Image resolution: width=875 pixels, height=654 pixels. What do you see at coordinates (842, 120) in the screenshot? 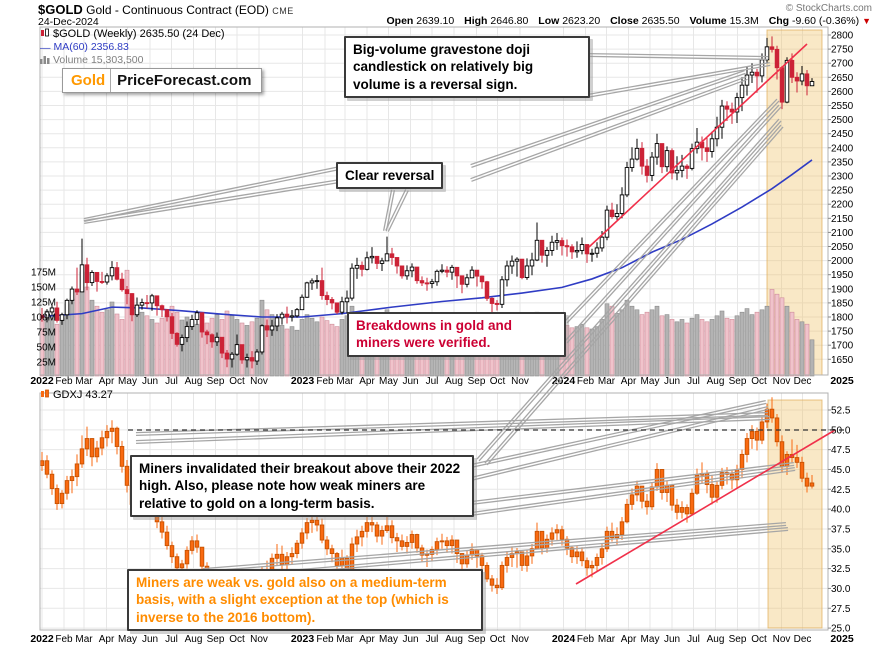
I see `svg-text: 2500` at bounding box center [842, 120].